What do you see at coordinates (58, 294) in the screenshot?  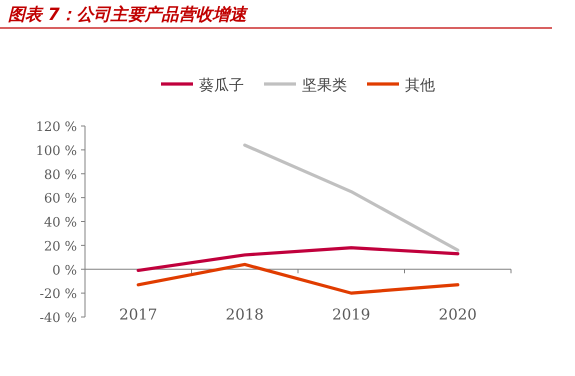 I see `y-tick-label: -20 %` at bounding box center [58, 294].